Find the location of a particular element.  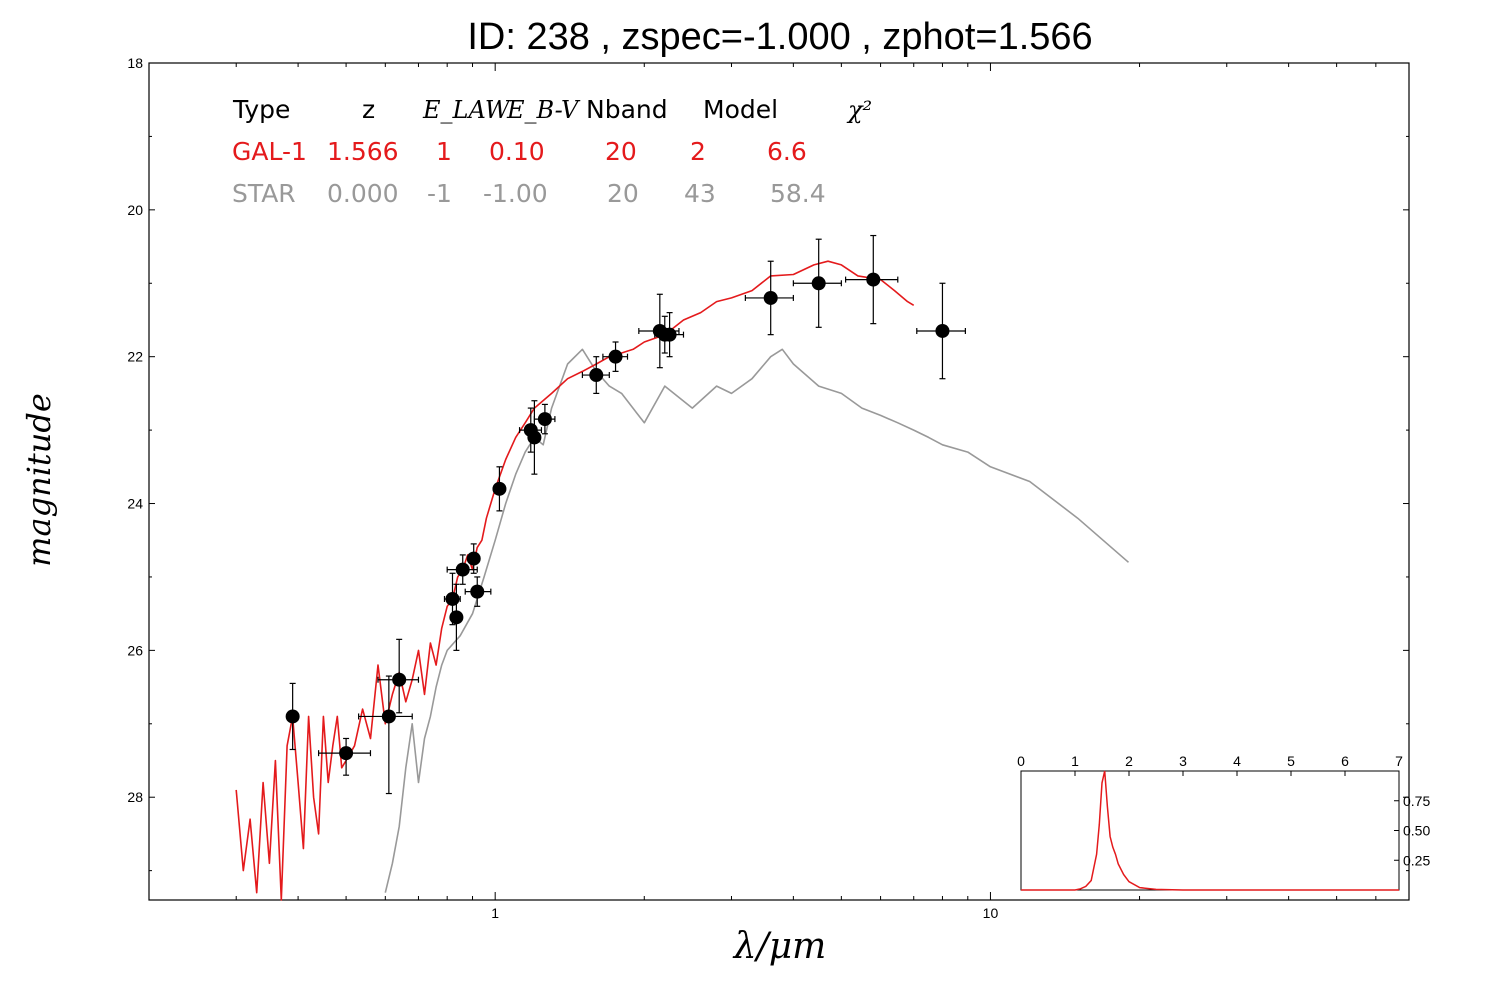

redshift-inset: 0 1 2 3 4 5 6 7 0.25 0.50 0.75 is located at coordinates (1223, 822).